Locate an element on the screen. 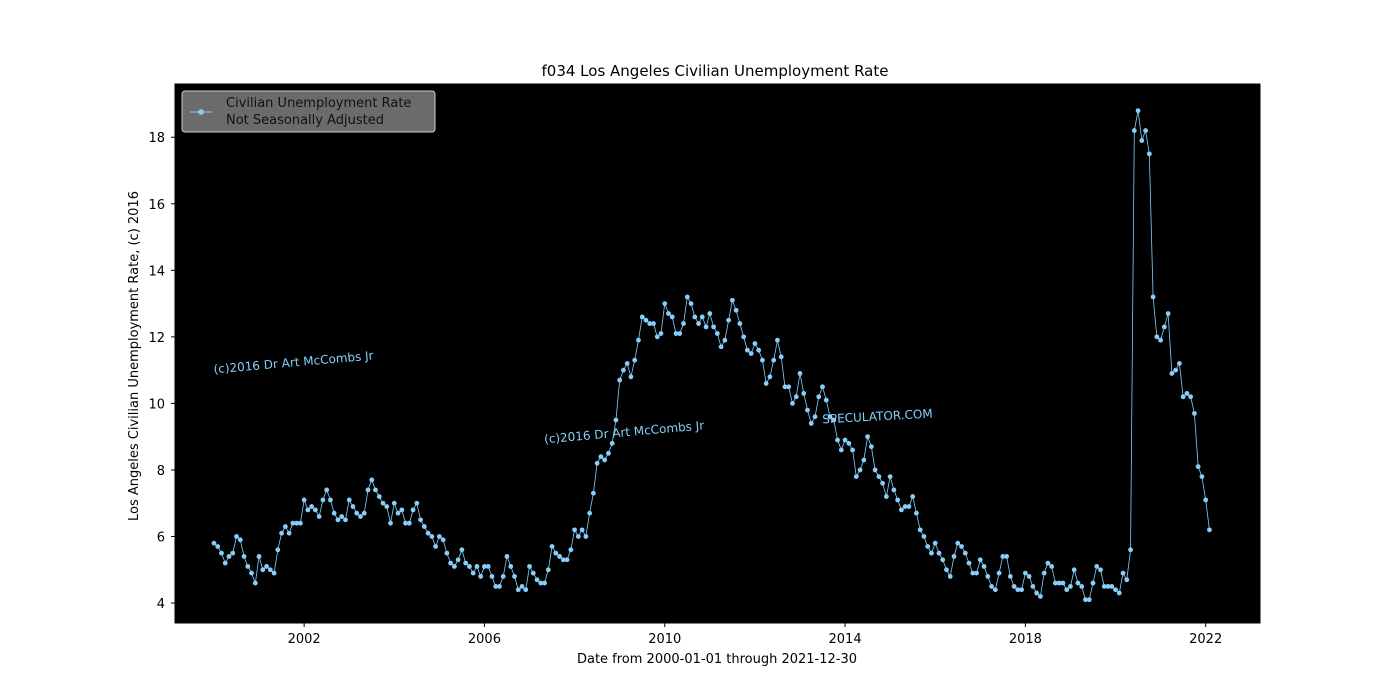 The height and width of the screenshot is (700, 1400). legend-label-line: Civilian Unemployment Rate is located at coordinates (318, 103).